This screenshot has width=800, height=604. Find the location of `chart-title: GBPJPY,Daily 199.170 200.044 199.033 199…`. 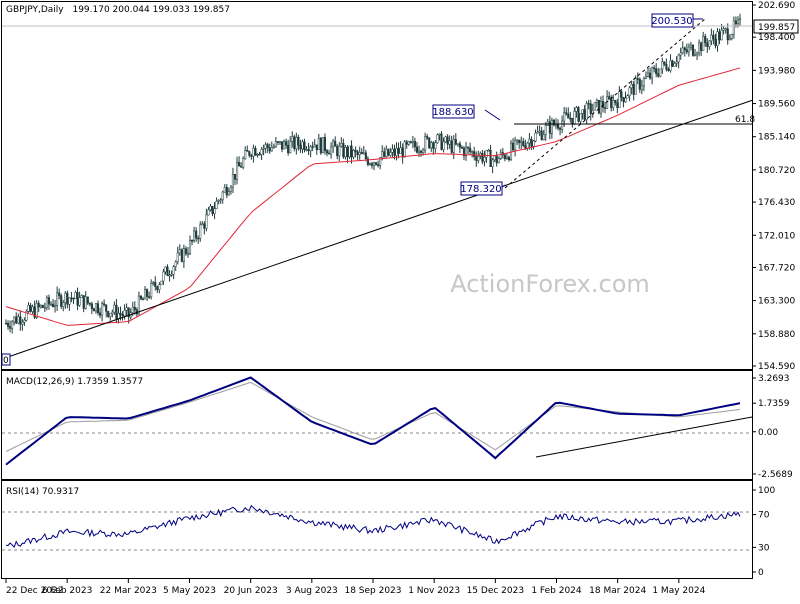

chart-title: GBPJPY,Daily 199.170 200.044 199.033 199… is located at coordinates (118, 10).